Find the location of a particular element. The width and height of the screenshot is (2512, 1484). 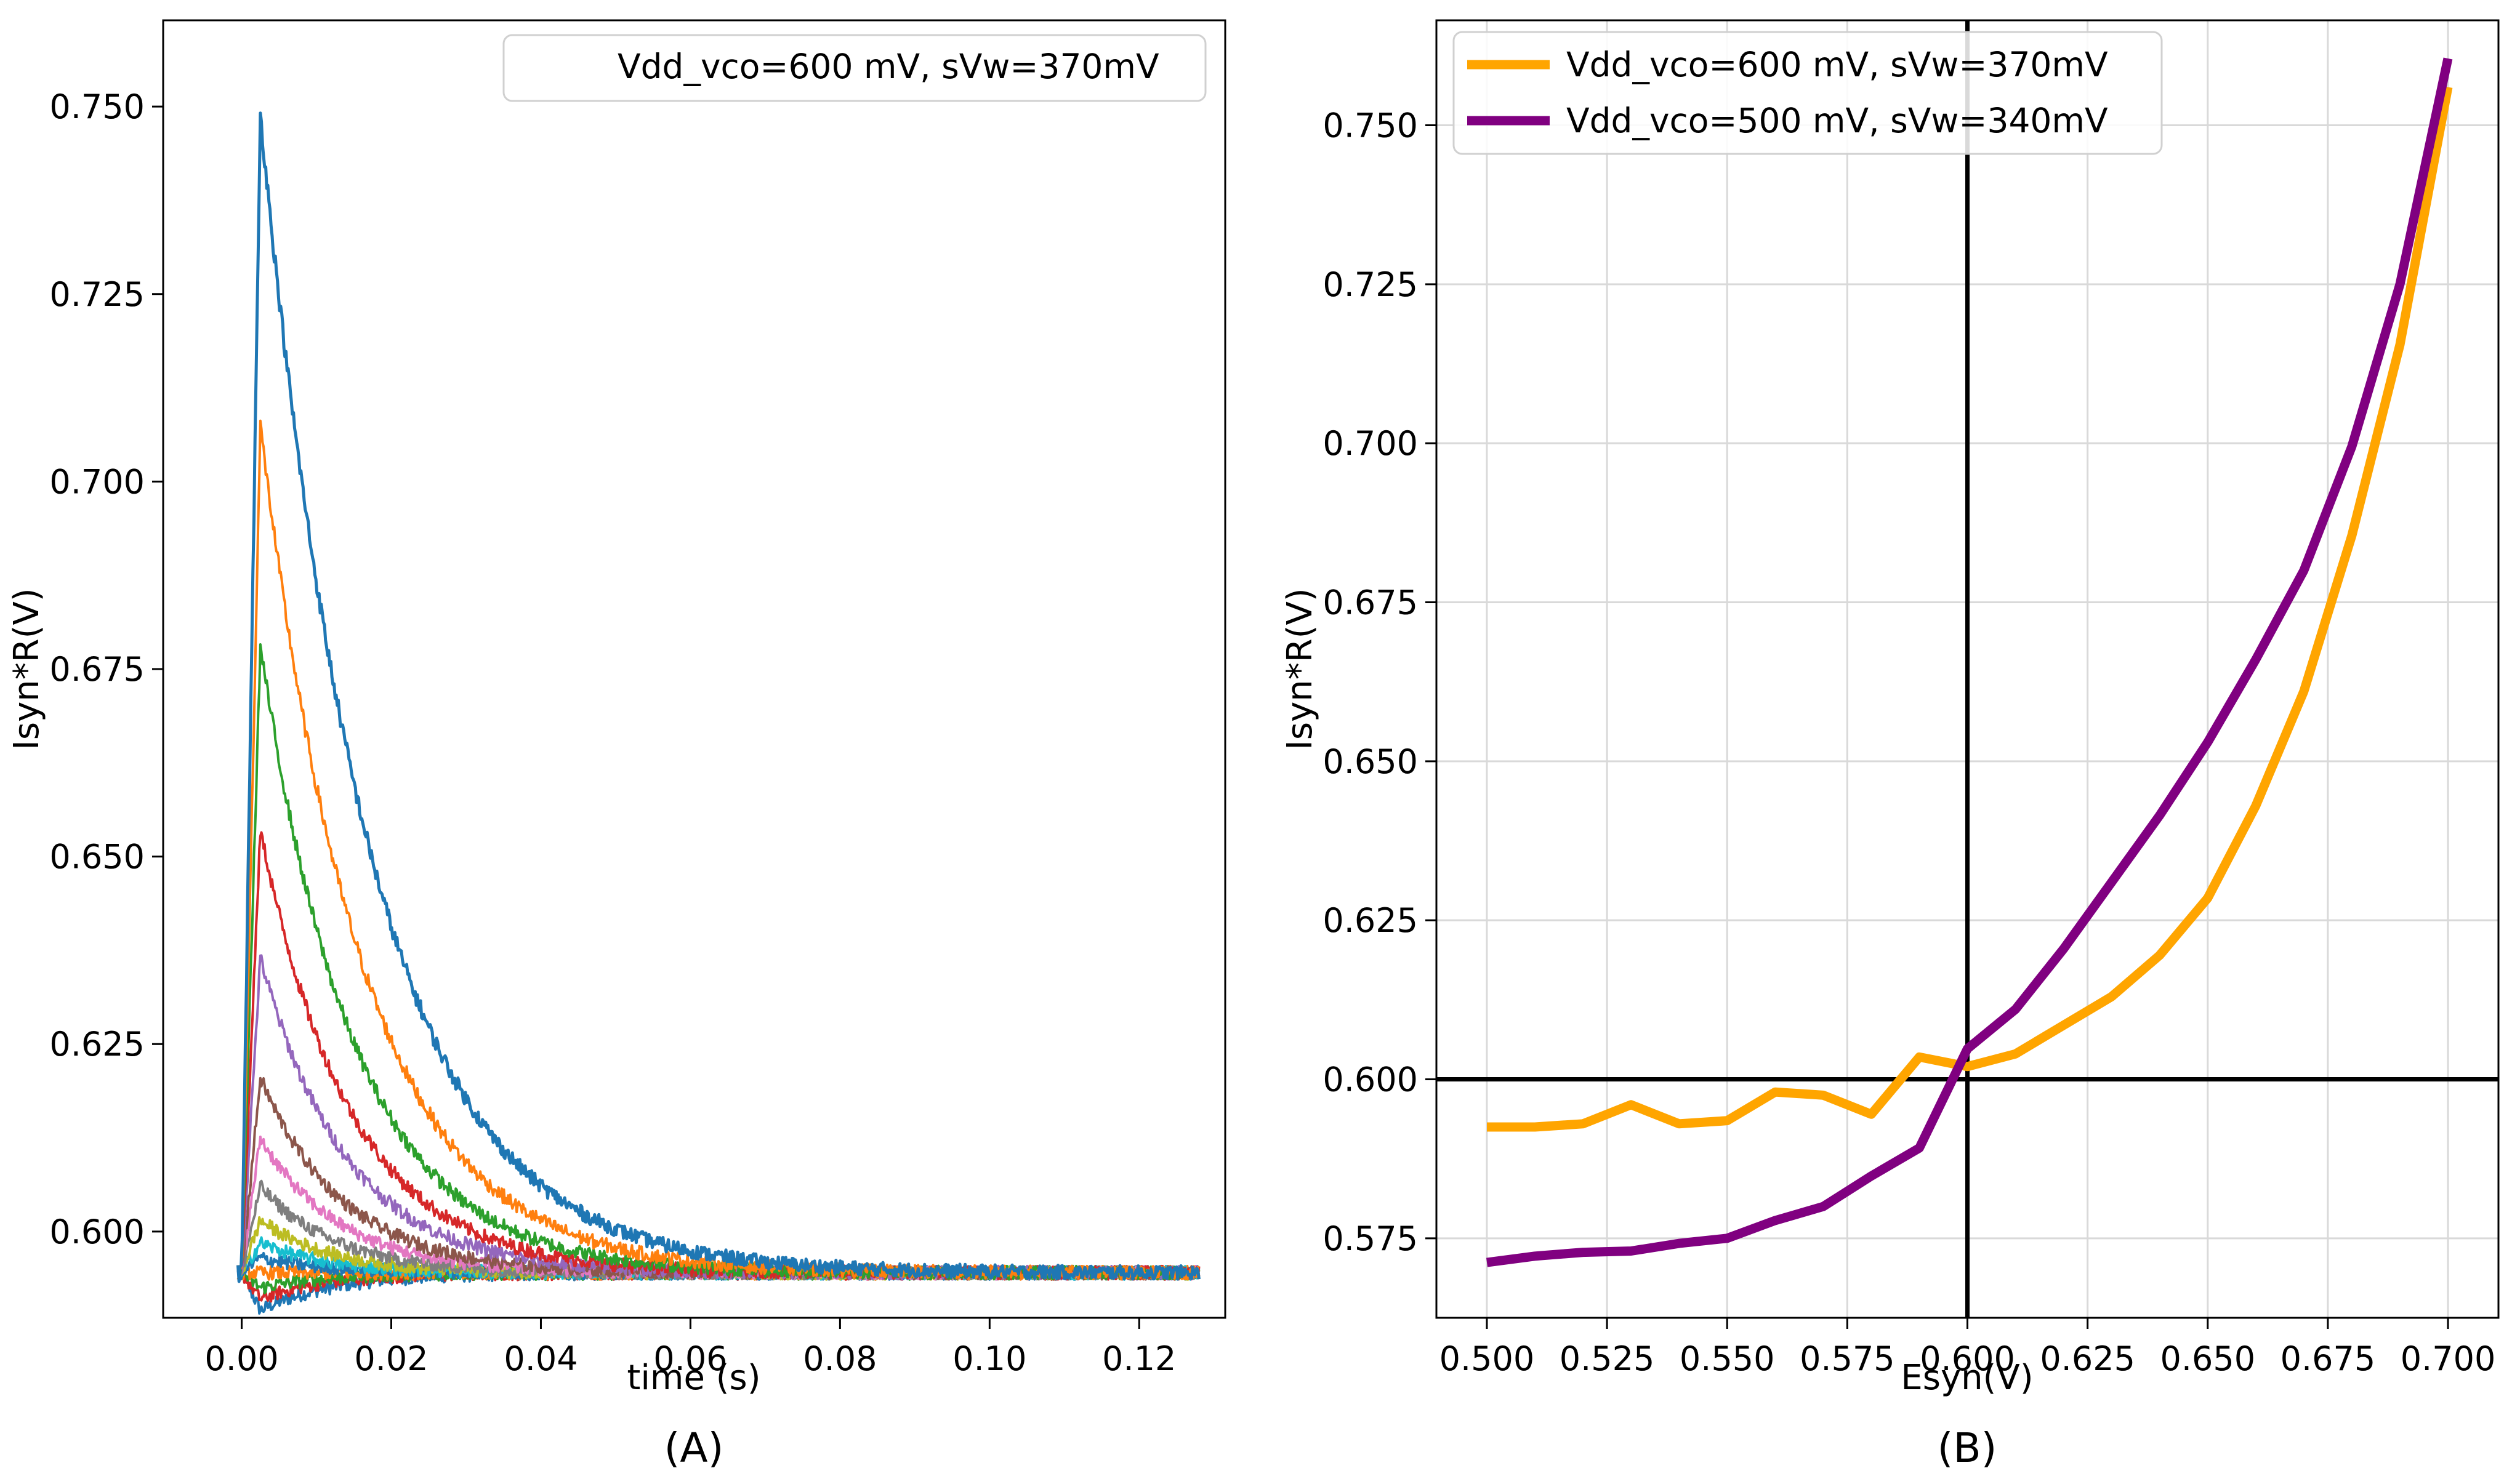

panel-a-y-tick-label: 0.675 is located at coordinates (97, 669).